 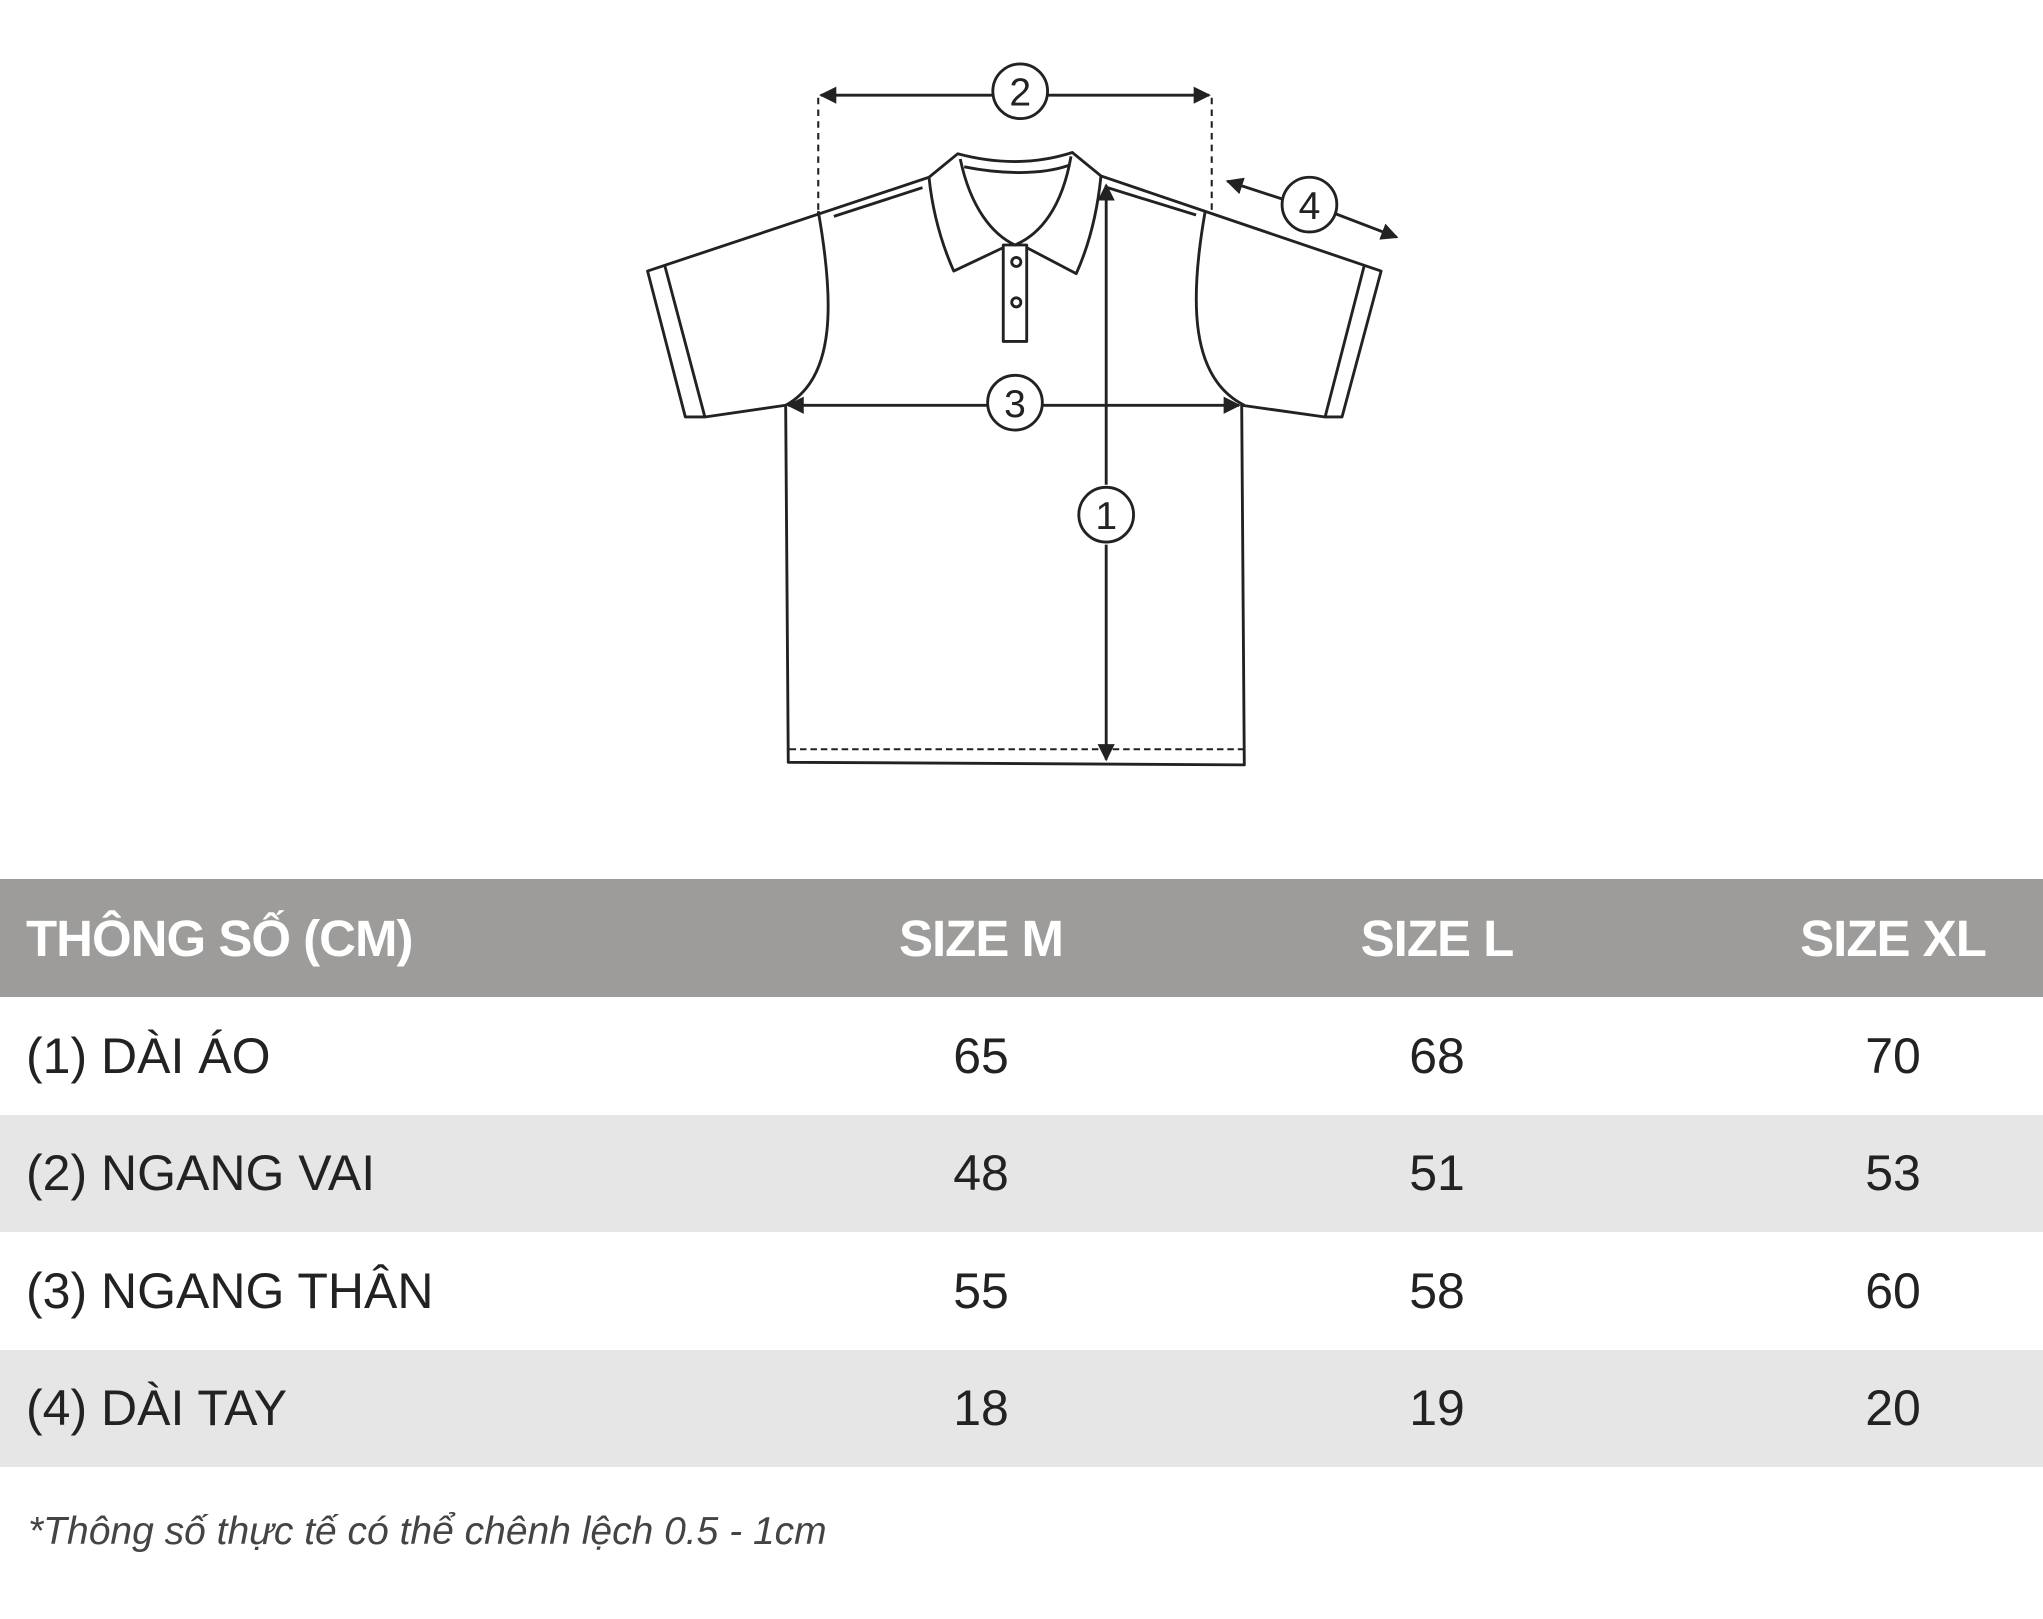 I want to click on cell: 70, so click(x=1893, y=1055).